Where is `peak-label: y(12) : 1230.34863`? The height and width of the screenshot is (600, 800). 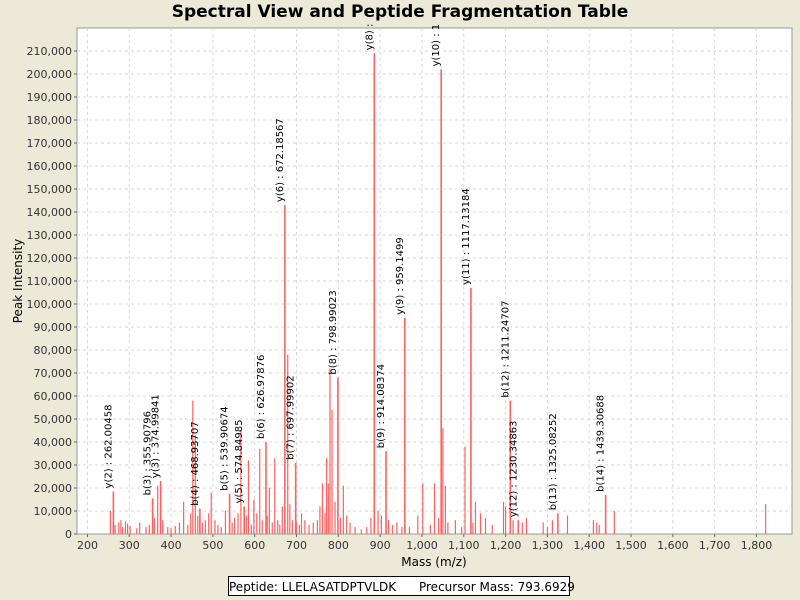 peak-label: y(12) : 1230.34863 is located at coordinates (513, 469).